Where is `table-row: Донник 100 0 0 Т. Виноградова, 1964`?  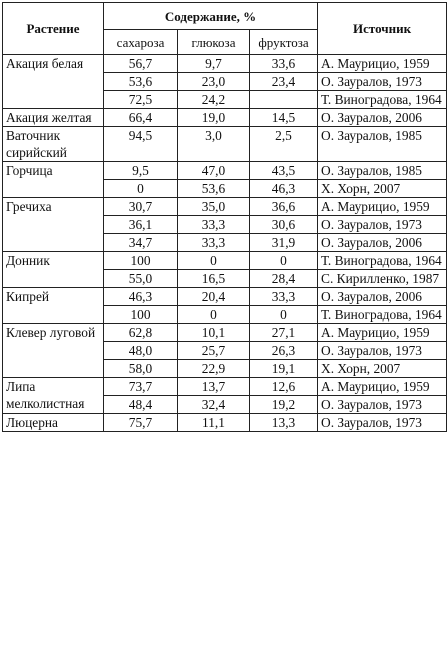 table-row: Донник 100 0 0 Т. Виноградова, 1964 is located at coordinates (225, 269).